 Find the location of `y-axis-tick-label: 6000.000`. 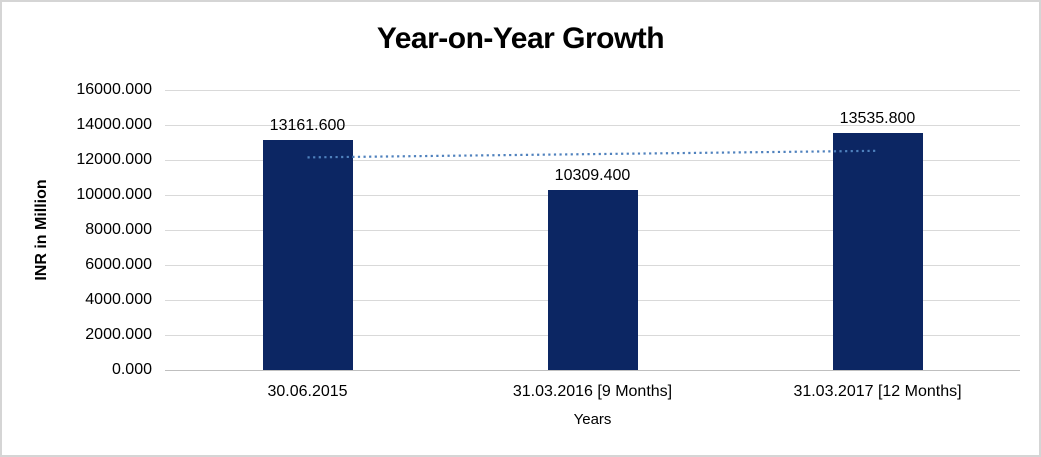

y-axis-tick-label: 6000.000 is located at coordinates (118, 264).